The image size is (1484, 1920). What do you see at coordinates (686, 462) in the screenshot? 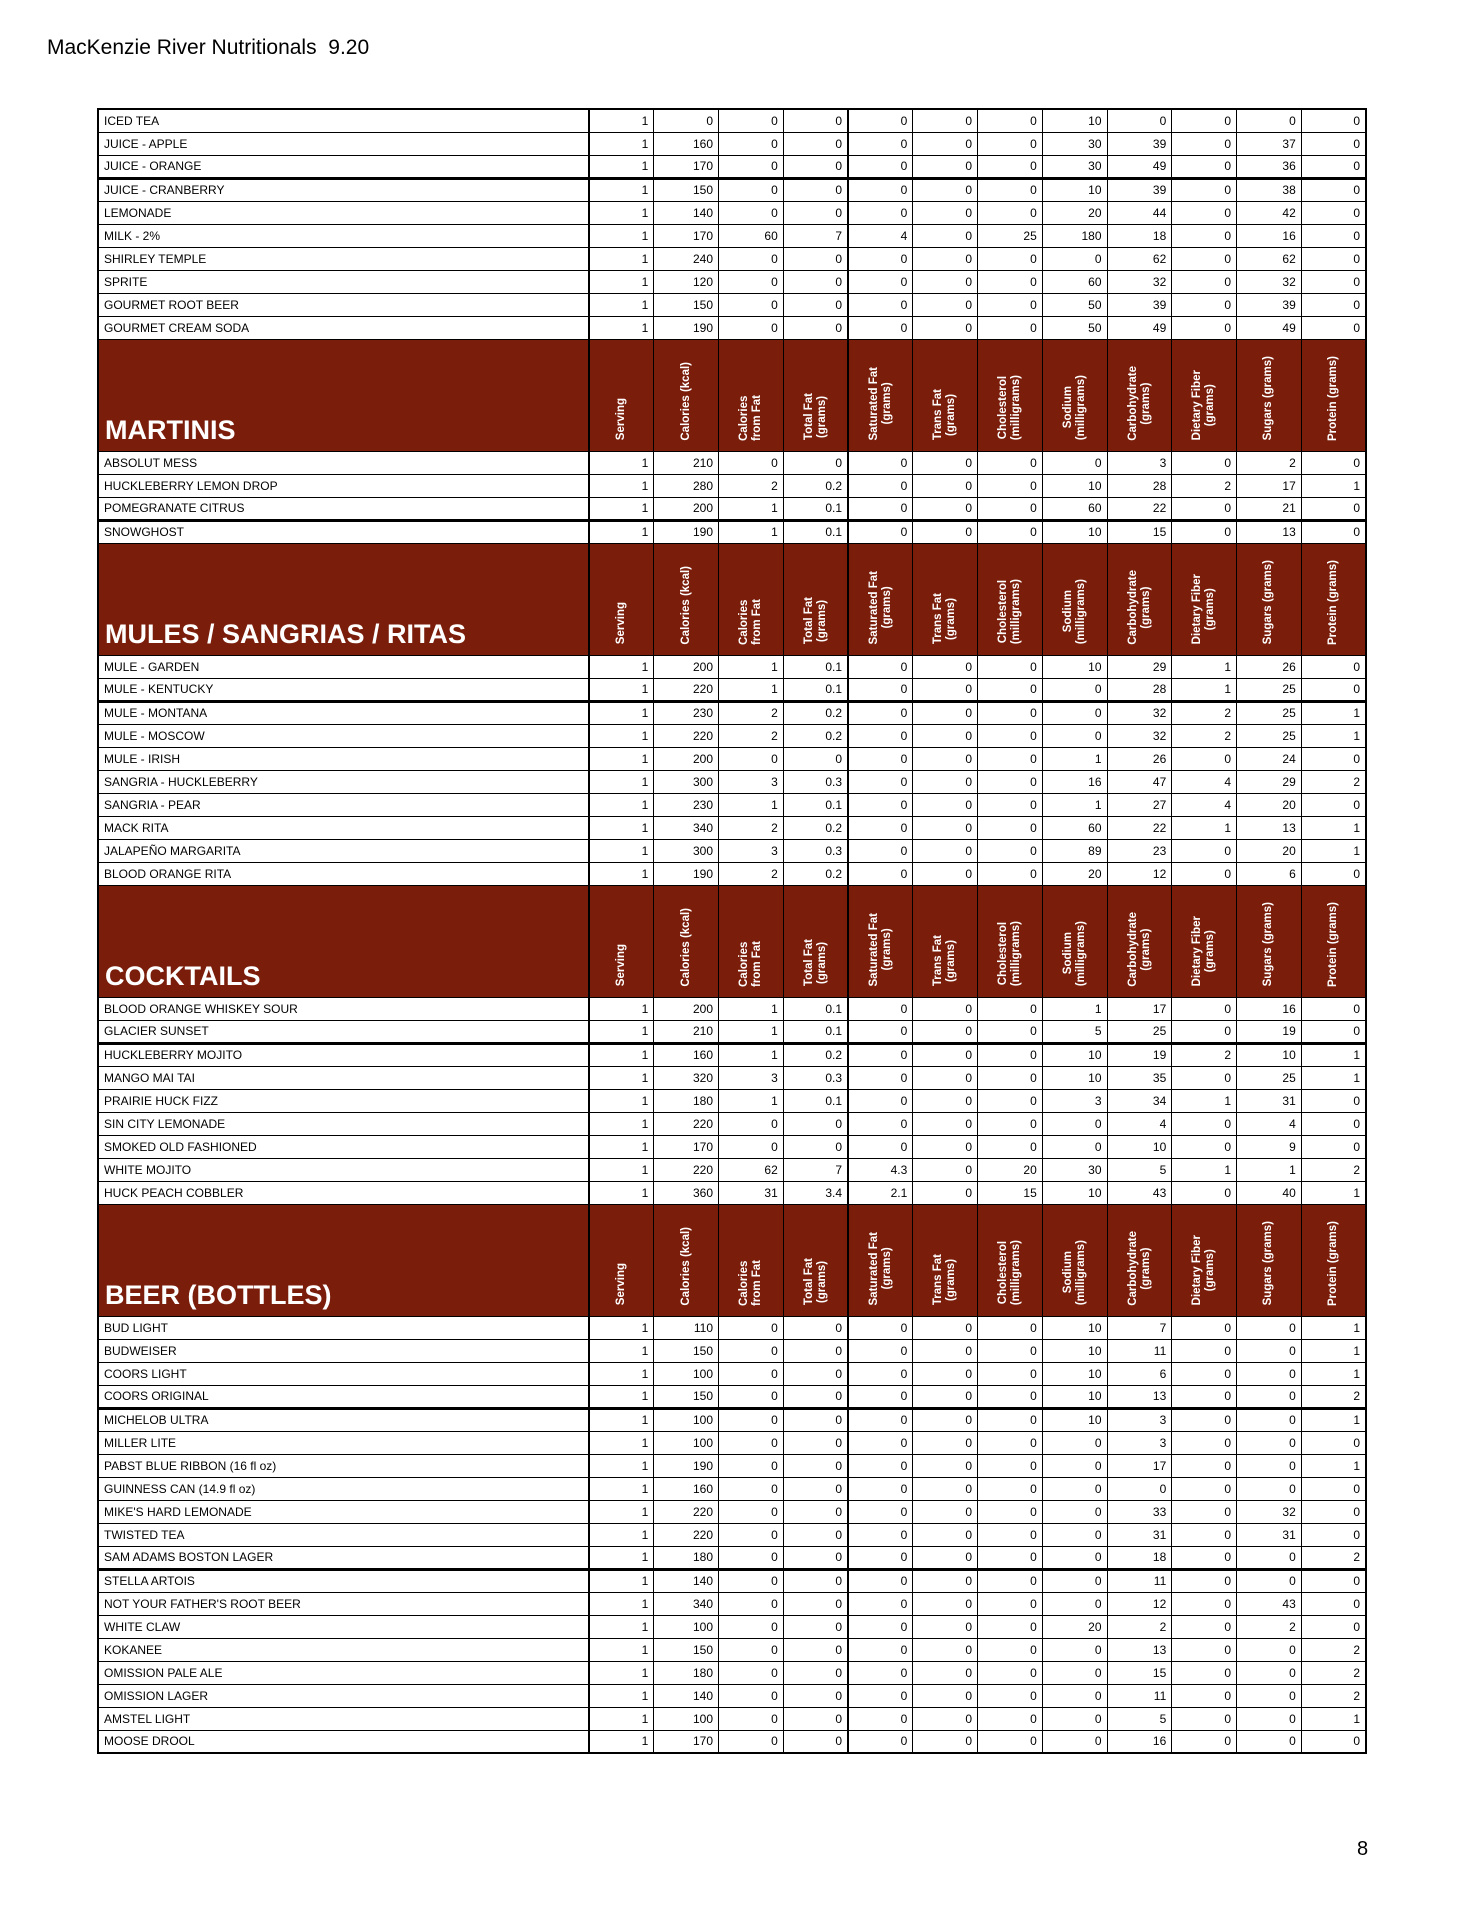
I see `value-cell: 210` at bounding box center [686, 462].